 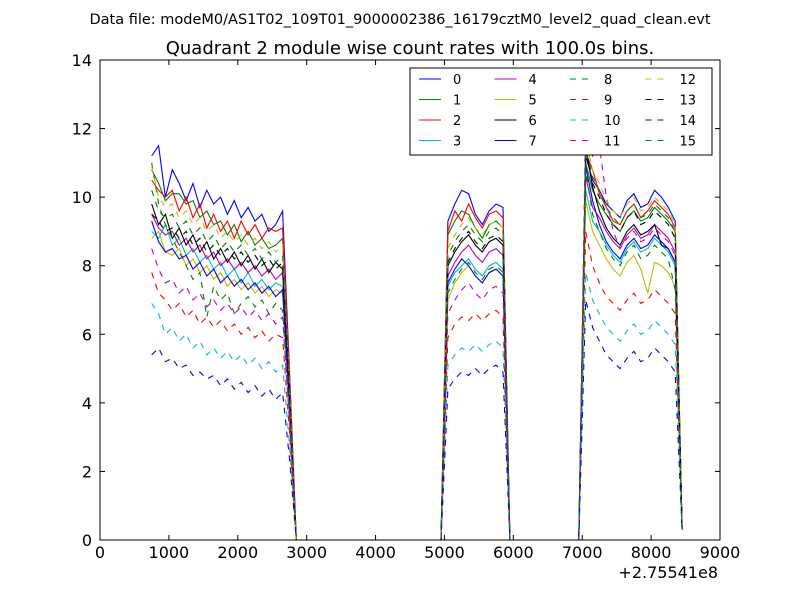 What do you see at coordinates (608, 101) in the screenshot?
I see `legend-label-9: 9` at bounding box center [608, 101].